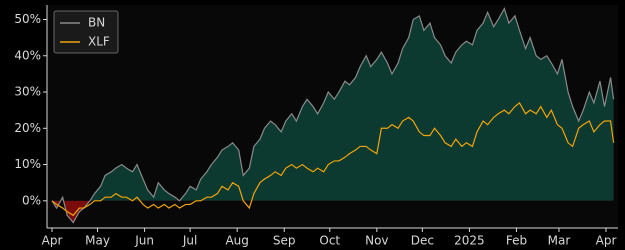 This screenshot has height=250, width=625. Describe the element at coordinates (284, 241) in the screenshot. I see `x-tick-label: Sep` at that location.